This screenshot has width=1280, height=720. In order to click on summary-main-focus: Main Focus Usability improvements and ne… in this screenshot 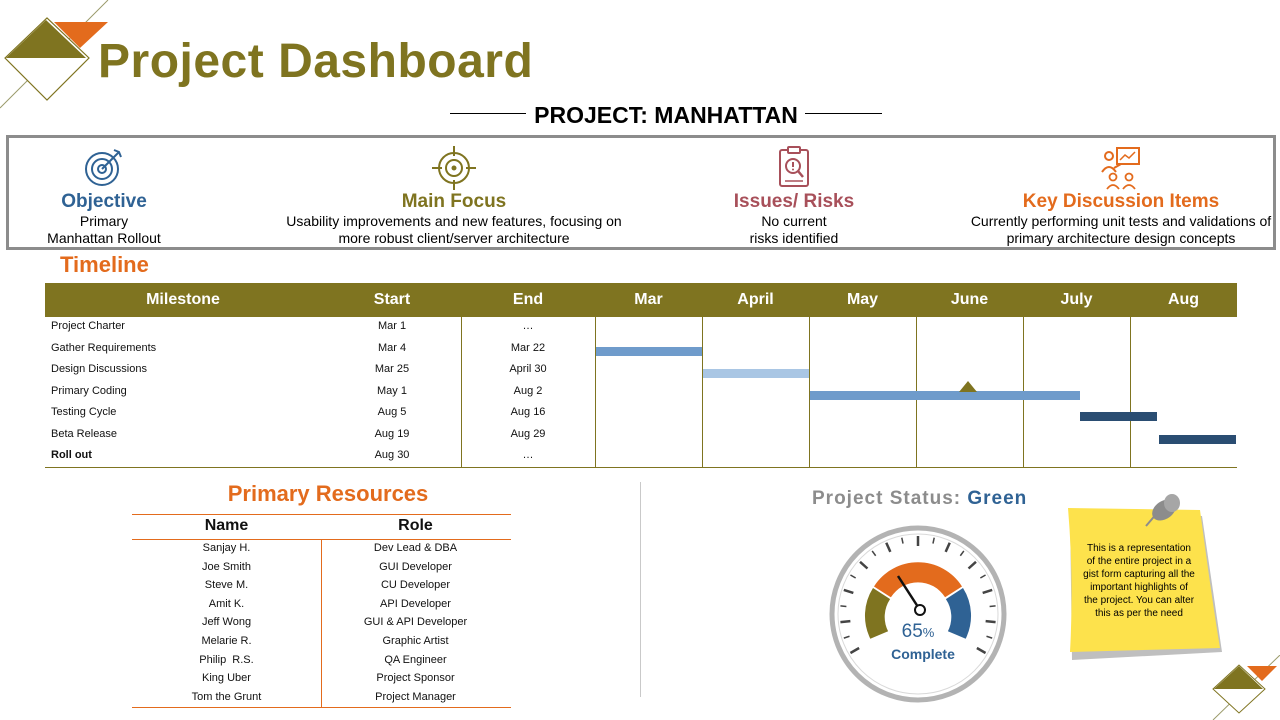, I will do `click(454, 195)`.